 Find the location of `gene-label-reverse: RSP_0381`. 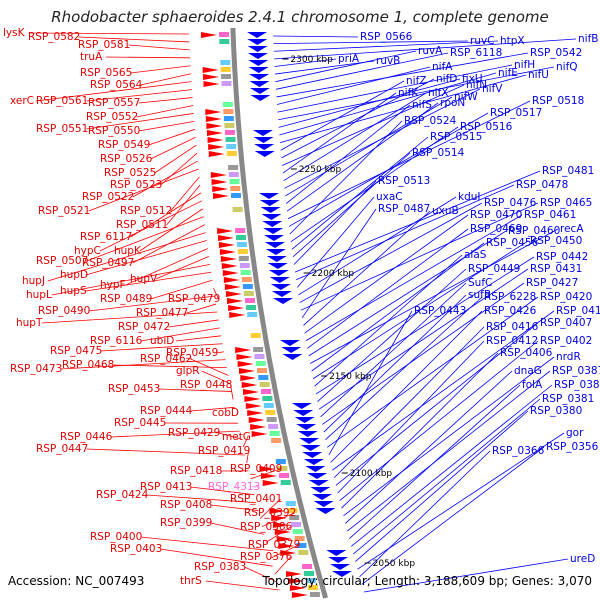

gene-label-reverse: RSP_0381 is located at coordinates (568, 399).